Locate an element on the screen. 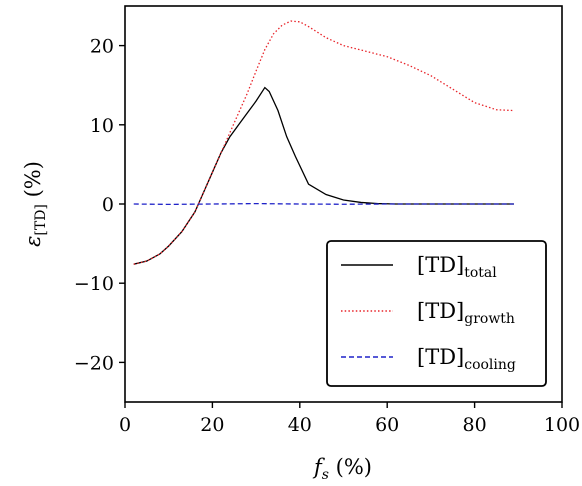 This screenshot has height=486, width=582. y-tick-label: −10 is located at coordinates (94, 284).